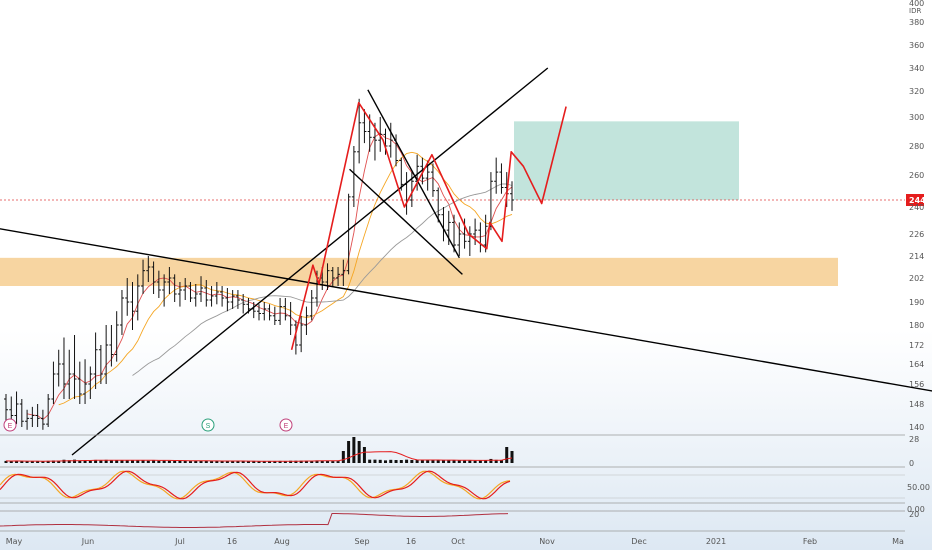 The image size is (932, 550). Describe the element at coordinates (419, 271) in the screenshot. I see `support-zone` at that location.